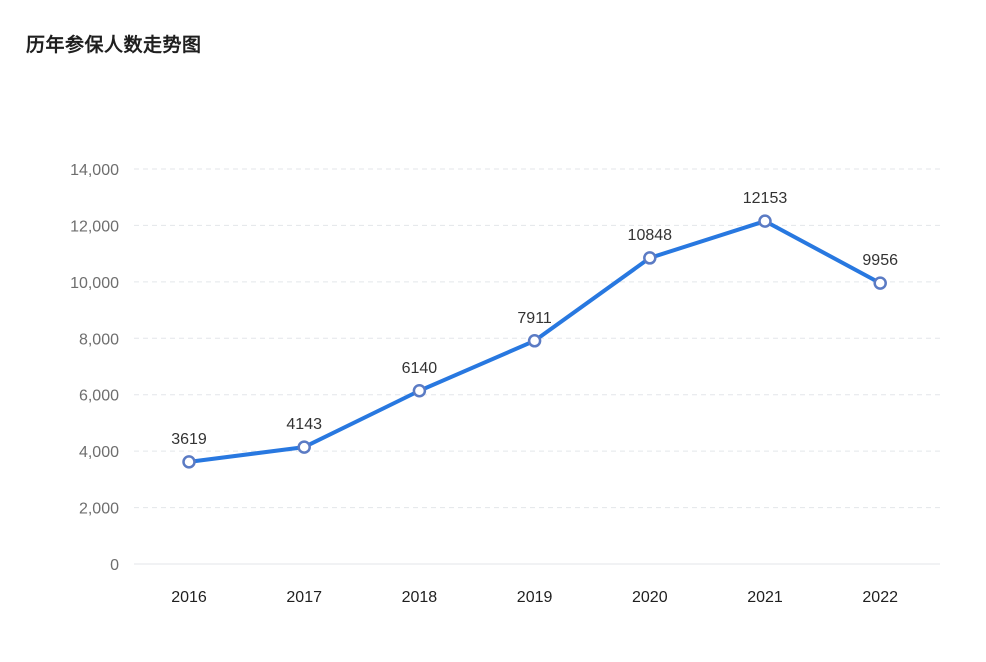 The height and width of the screenshot is (662, 986). I want to click on x-tick-label: 2016, so click(189, 597).